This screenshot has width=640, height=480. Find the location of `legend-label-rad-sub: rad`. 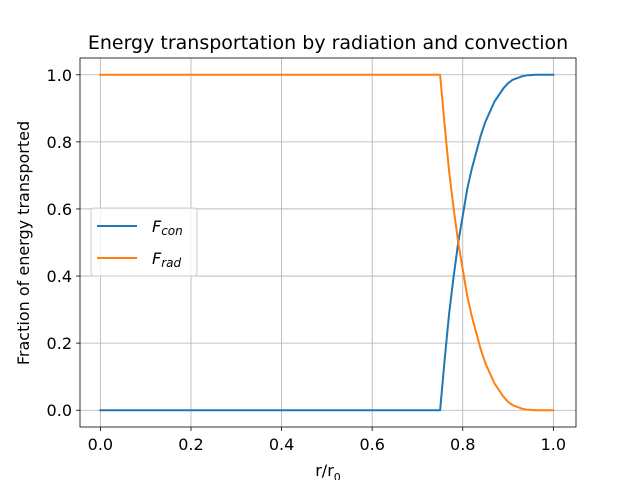

legend-label-rad-sub: rad is located at coordinates (171, 263).